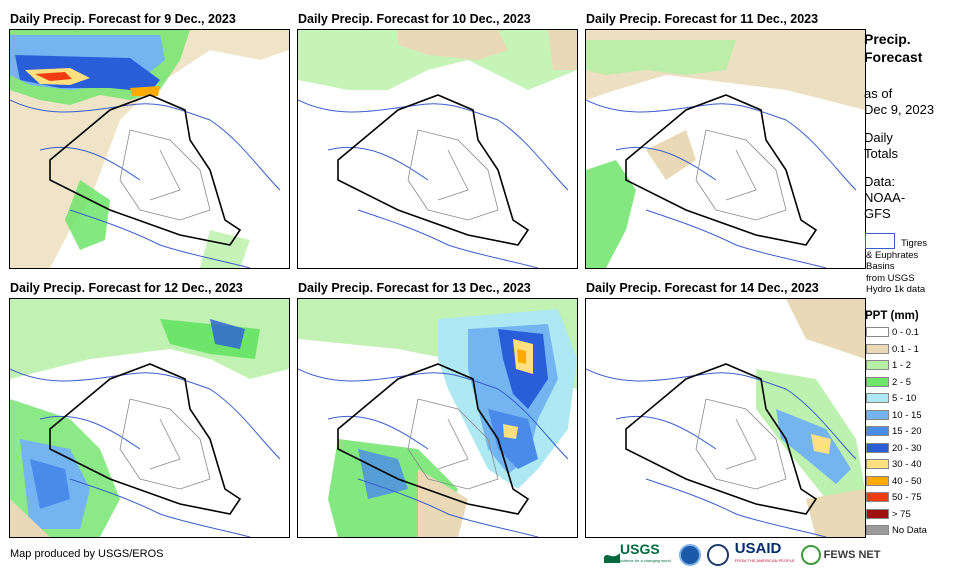 The height and width of the screenshot is (576, 967). Describe the element at coordinates (689, 555) in the screenshot. I see `noaa-logo-icon` at that location.